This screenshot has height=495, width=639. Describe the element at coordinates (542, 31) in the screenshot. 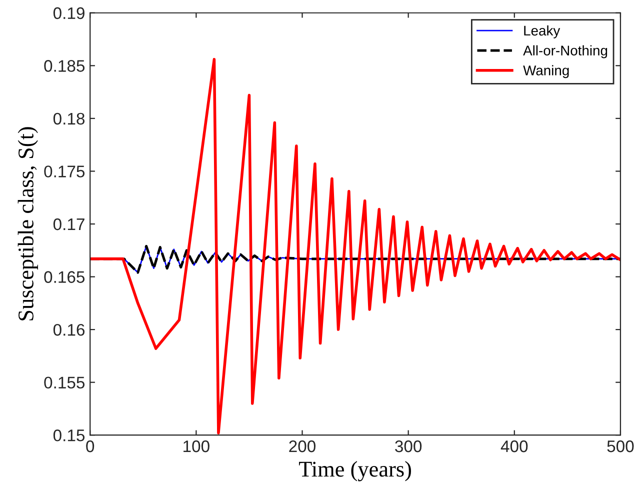

I see `legend-label: Leaky` at that location.